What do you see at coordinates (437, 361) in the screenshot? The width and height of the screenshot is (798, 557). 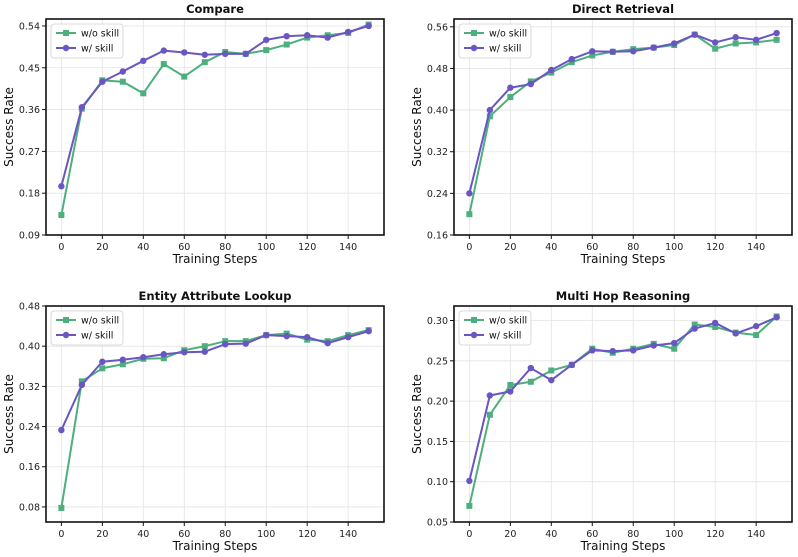 I see `y-tick-label: 0.25` at bounding box center [437, 361].